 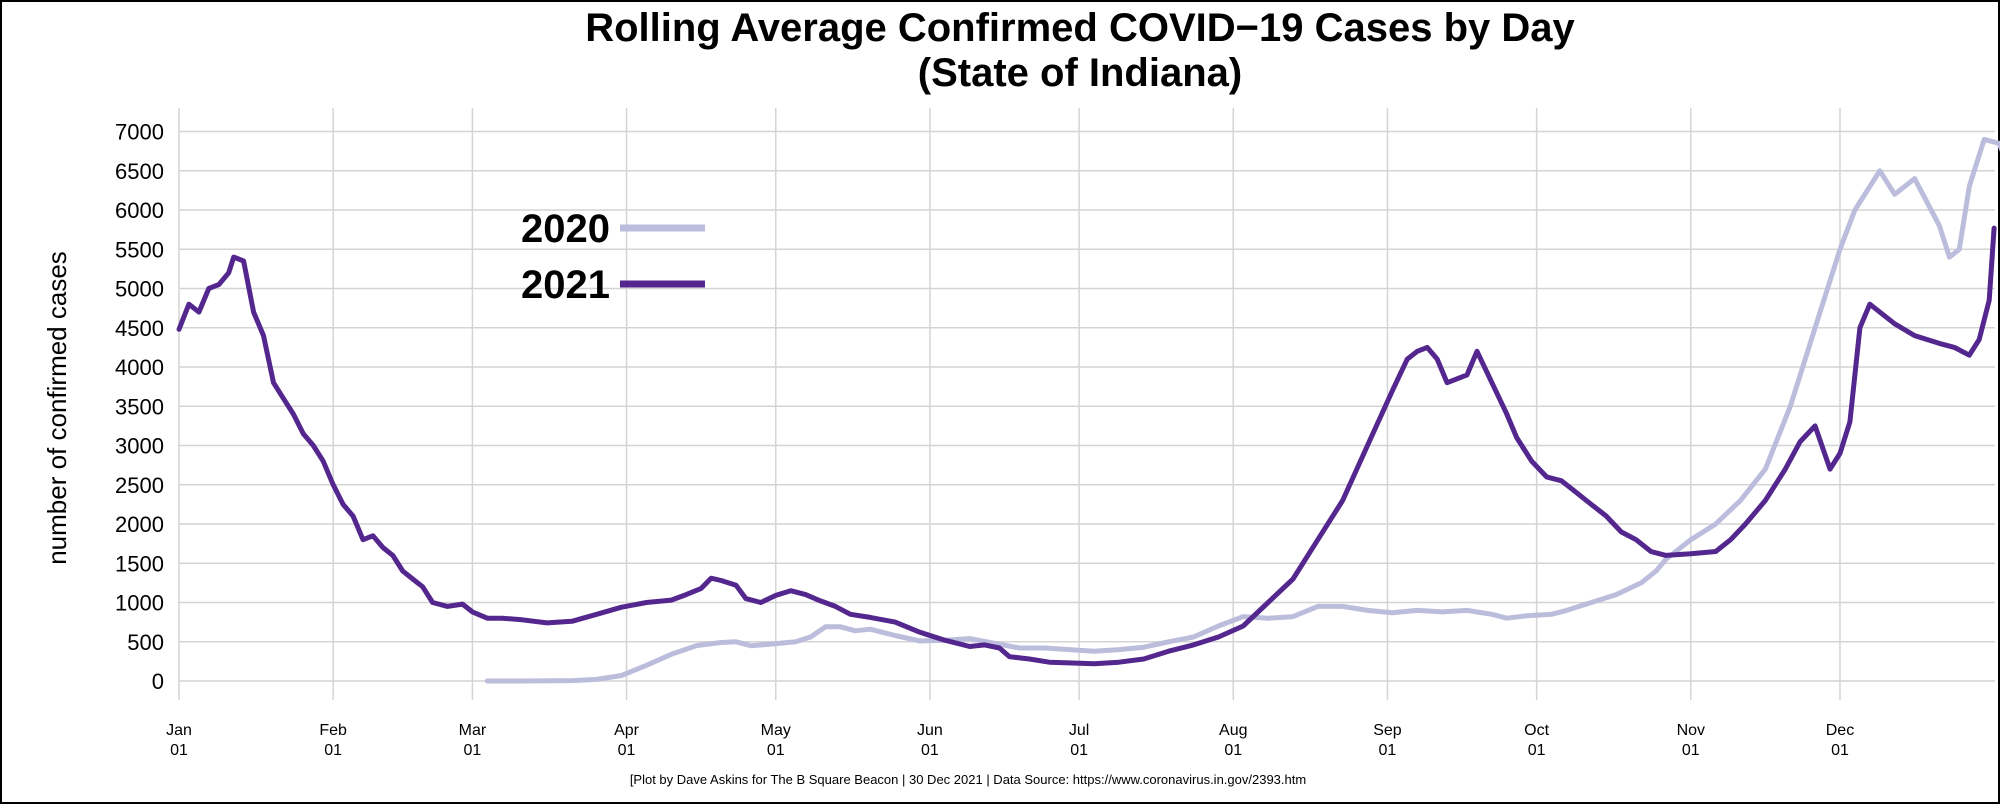 What do you see at coordinates (57, 408) in the screenshot?
I see `y-axis-label: number of confirmed cases` at bounding box center [57, 408].